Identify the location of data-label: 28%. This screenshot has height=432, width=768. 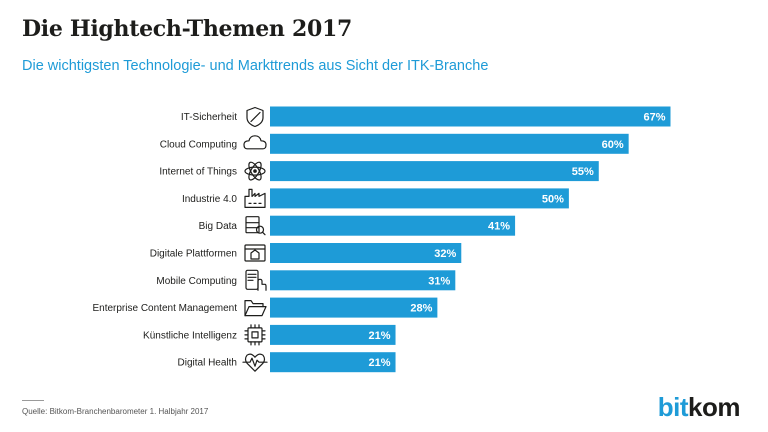
(421, 309).